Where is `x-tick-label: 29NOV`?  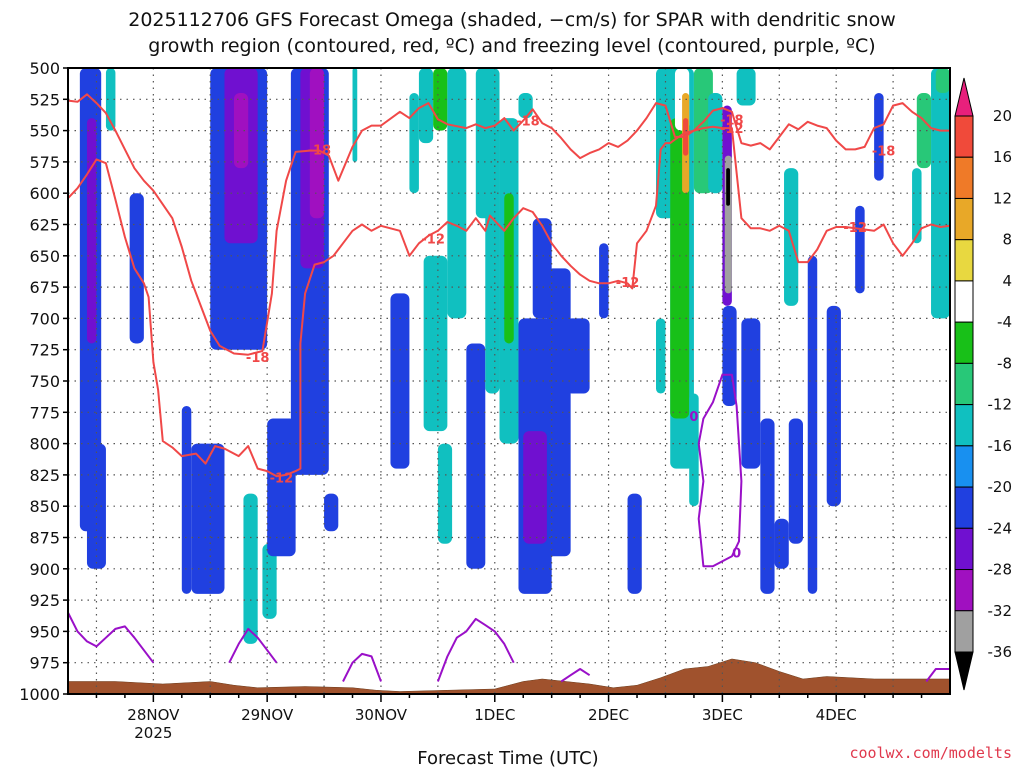
x-tick-label: 29NOV is located at coordinates (267, 715).